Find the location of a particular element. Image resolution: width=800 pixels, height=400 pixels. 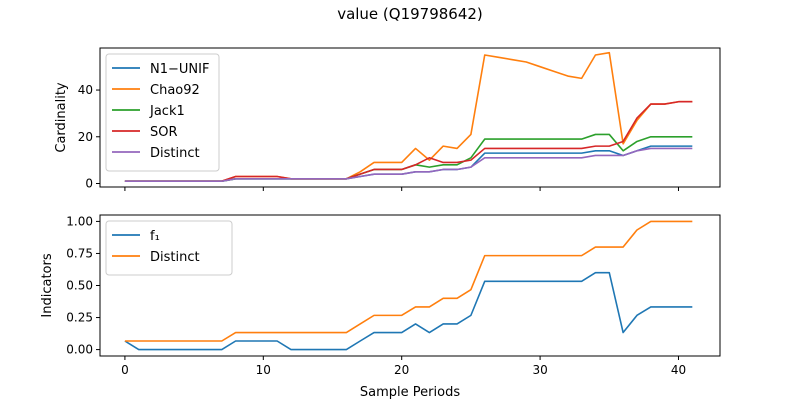

chart-title: value (Q19798642) is located at coordinates (410, 14).